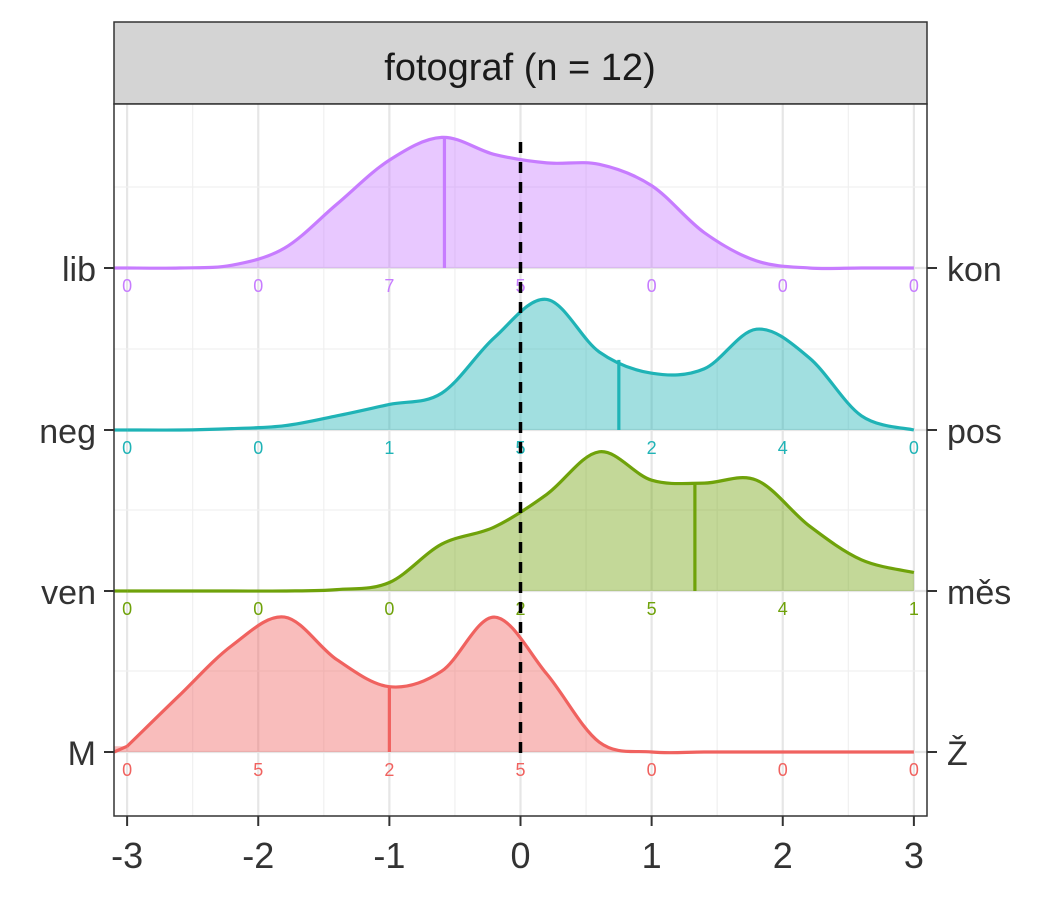 The image size is (1050, 900). I want to click on x-tick-label: -3, so click(127, 855).